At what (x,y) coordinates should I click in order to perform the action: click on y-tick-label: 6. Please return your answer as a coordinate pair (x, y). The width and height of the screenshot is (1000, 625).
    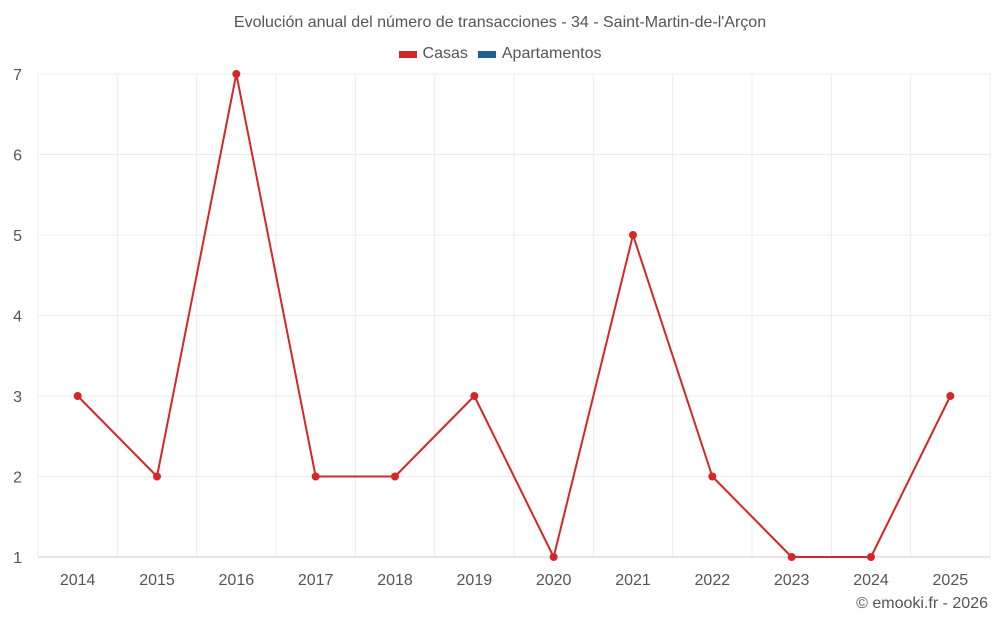
    Looking at the image, I should click on (17, 156).